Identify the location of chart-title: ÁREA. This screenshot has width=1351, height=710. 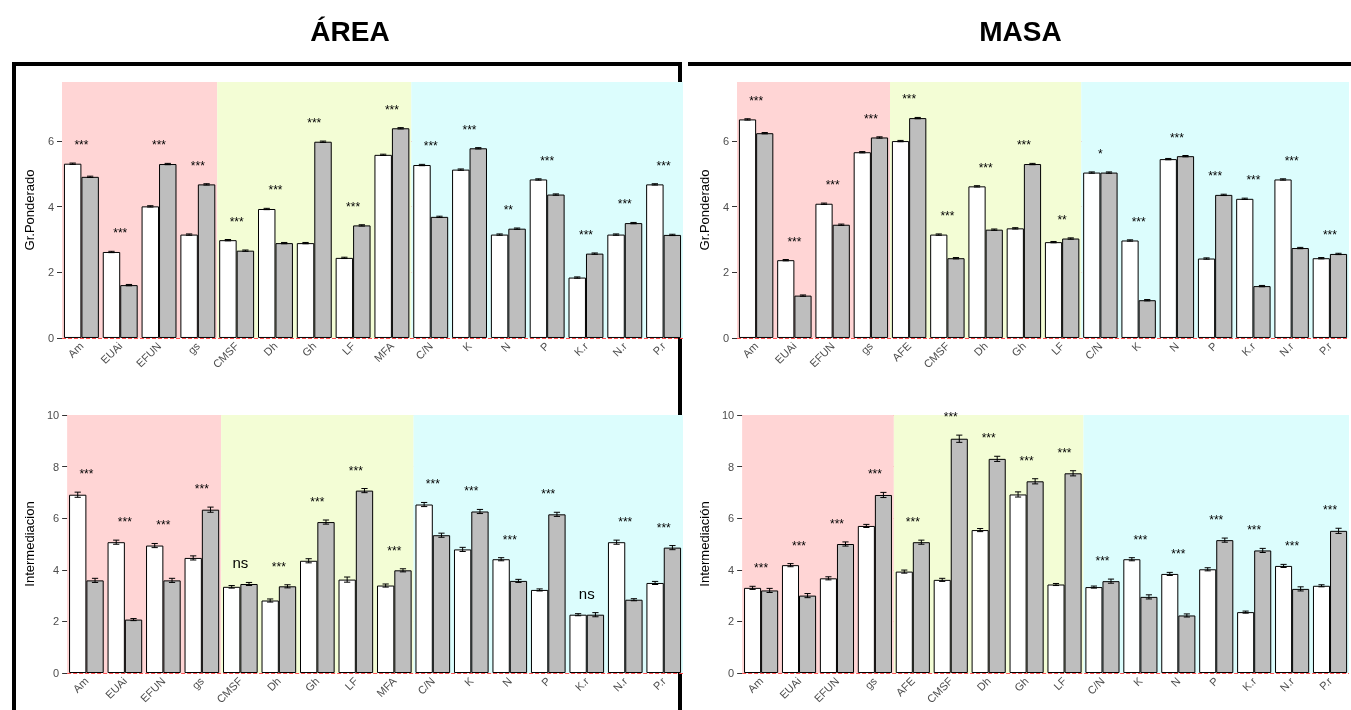
(350, 31).